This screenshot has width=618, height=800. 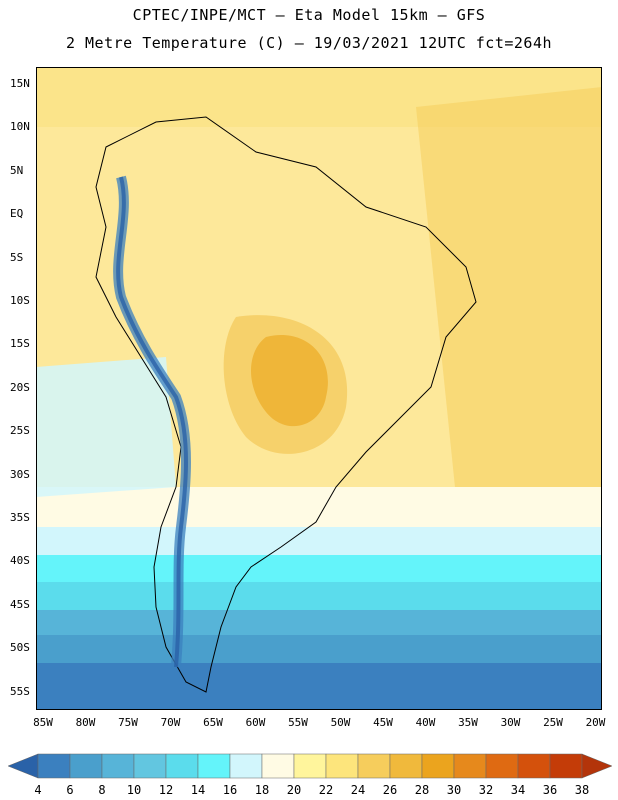 I want to click on lon-label: 50W, so click(x=340, y=722).